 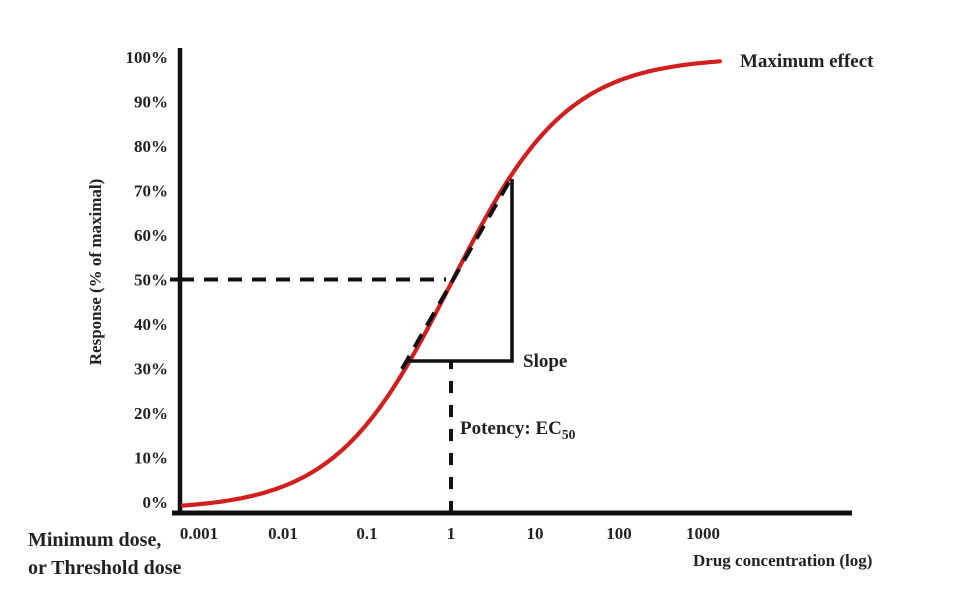 I want to click on x-tick-label: 1, so click(x=451, y=533).